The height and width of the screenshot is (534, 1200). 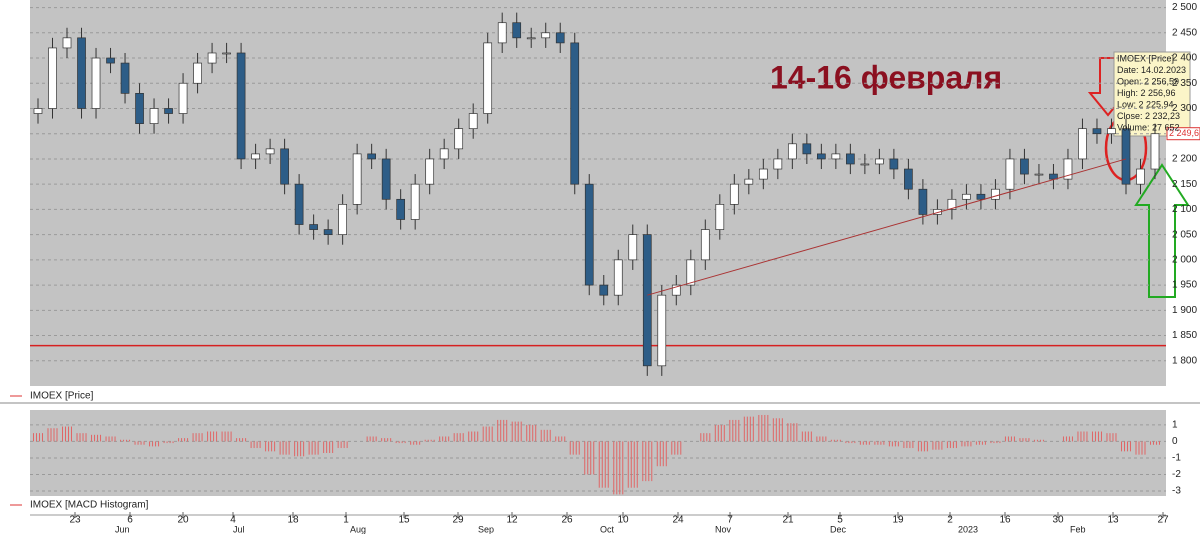 I want to click on y-tick-label: 2 350, so click(x=1184, y=83).